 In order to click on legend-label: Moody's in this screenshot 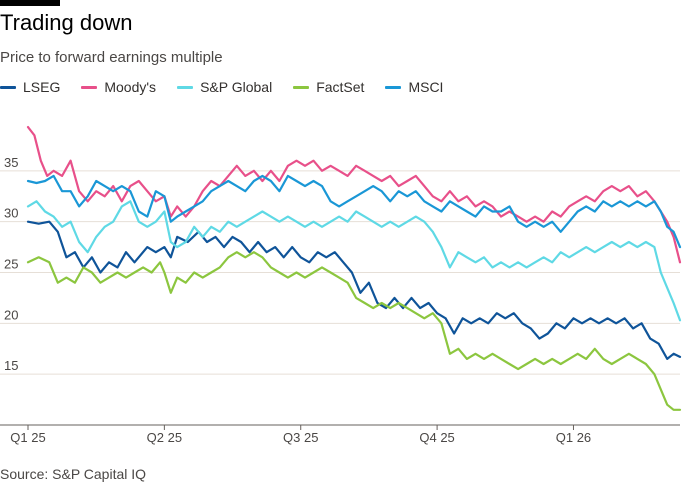, I will do `click(130, 87)`.